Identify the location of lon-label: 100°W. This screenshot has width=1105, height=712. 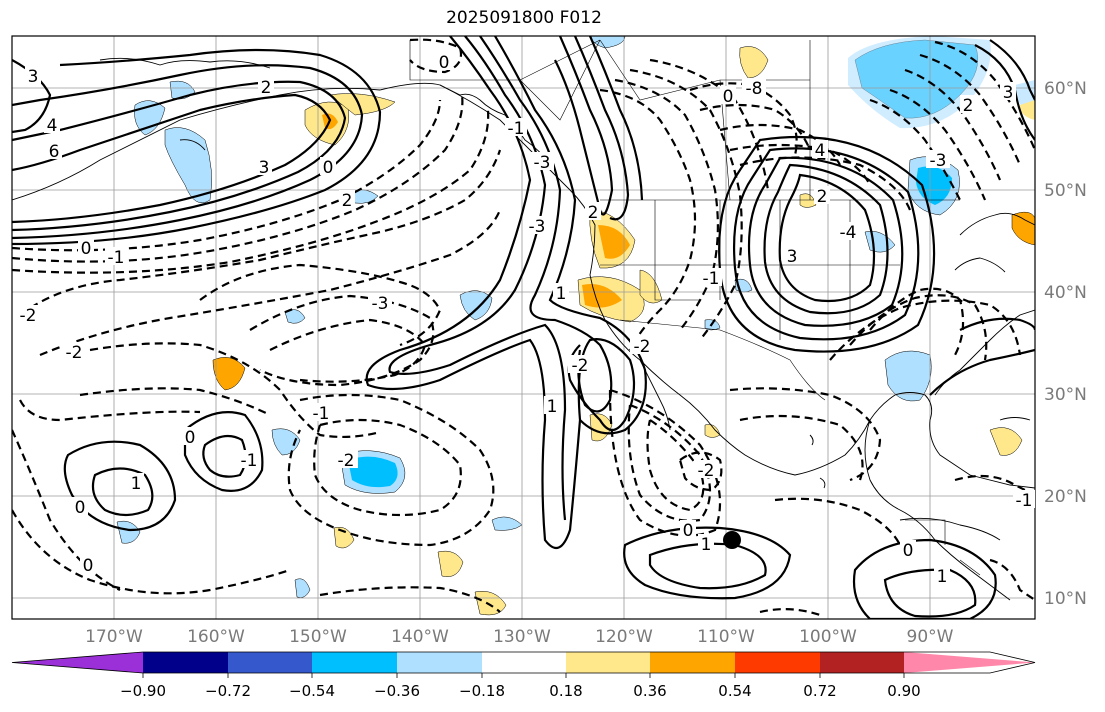
(828, 637).